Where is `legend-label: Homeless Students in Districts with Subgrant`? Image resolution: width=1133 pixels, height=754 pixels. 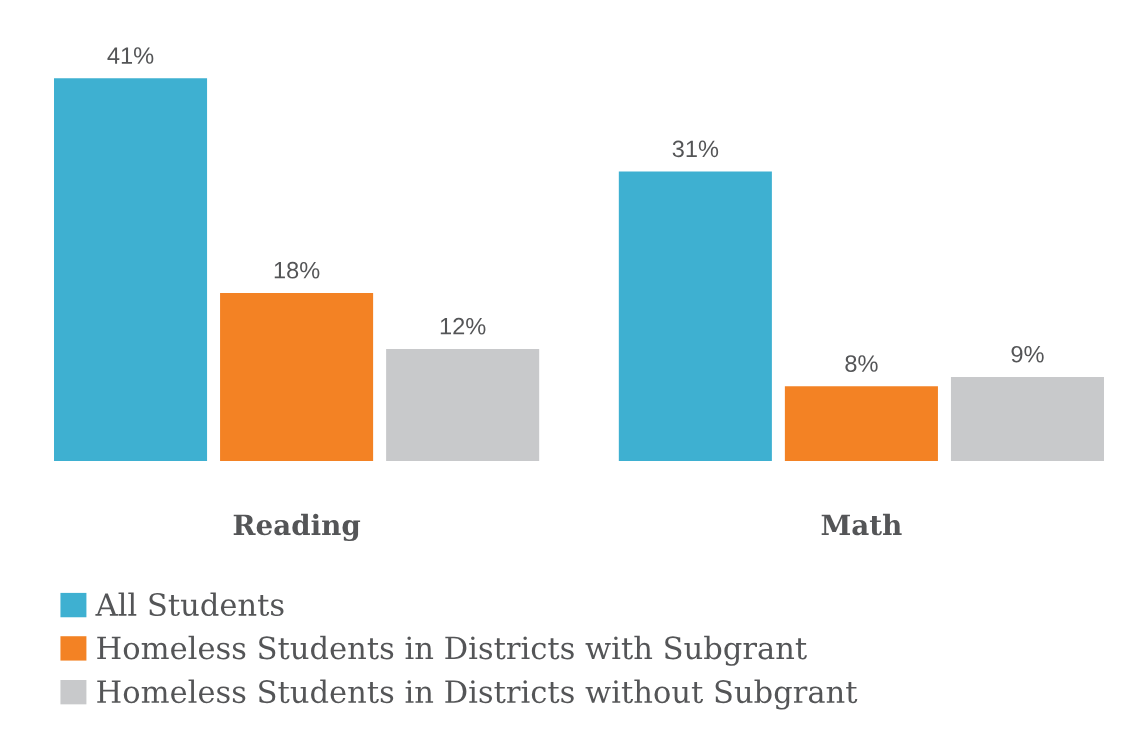
legend-label: Homeless Students in Districts with Subgrant is located at coordinates (452, 650).